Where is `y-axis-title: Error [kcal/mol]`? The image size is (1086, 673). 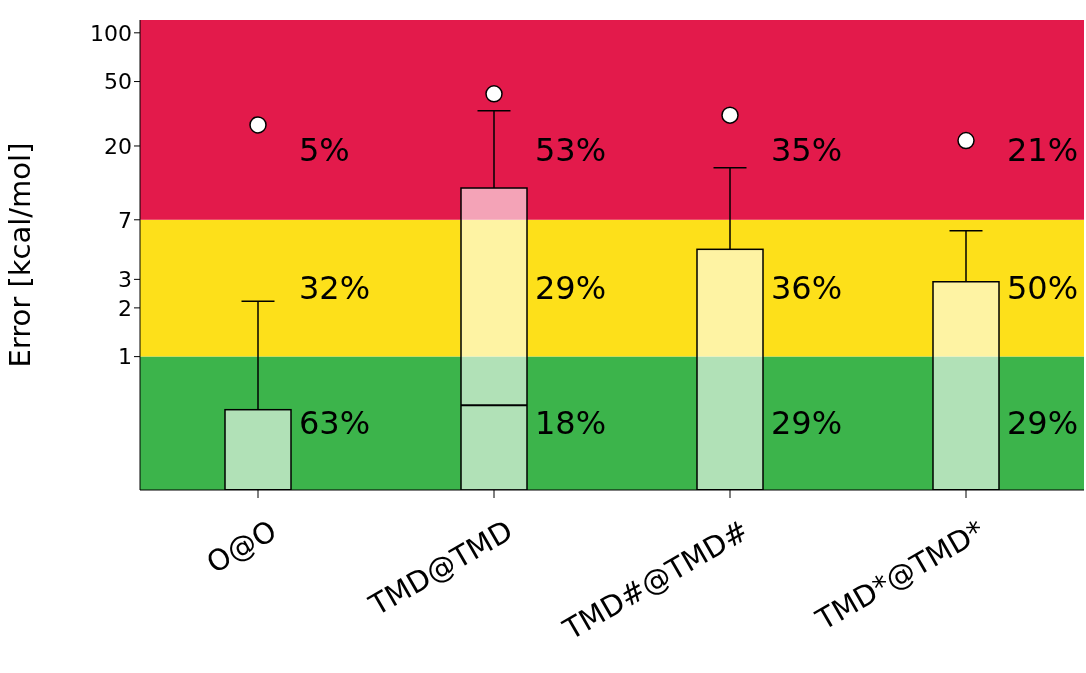
y-axis-title: Error [kcal/mol] is located at coordinates (20, 255).